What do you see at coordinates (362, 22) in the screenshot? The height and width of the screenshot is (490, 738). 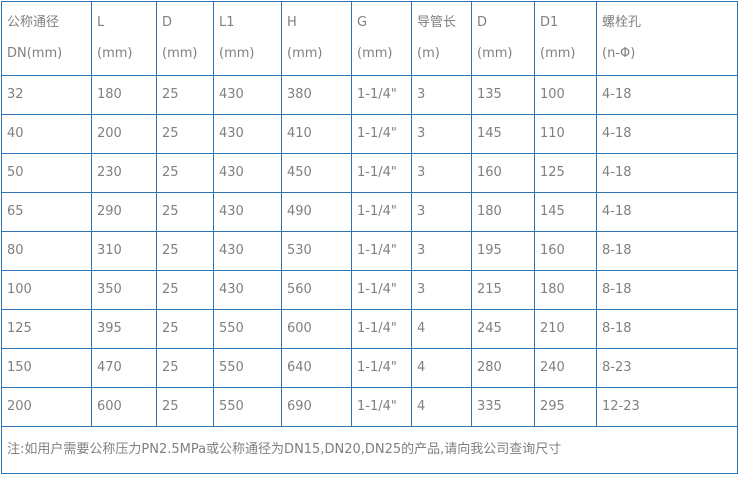 I see `column-header-g-name: G` at bounding box center [362, 22].